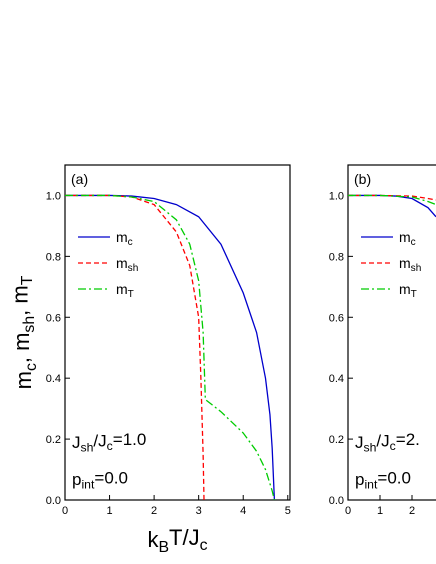 The width and height of the screenshot is (436, 564). What do you see at coordinates (163, 547) in the screenshot?
I see `x-axis-label-part: B` at bounding box center [163, 547].